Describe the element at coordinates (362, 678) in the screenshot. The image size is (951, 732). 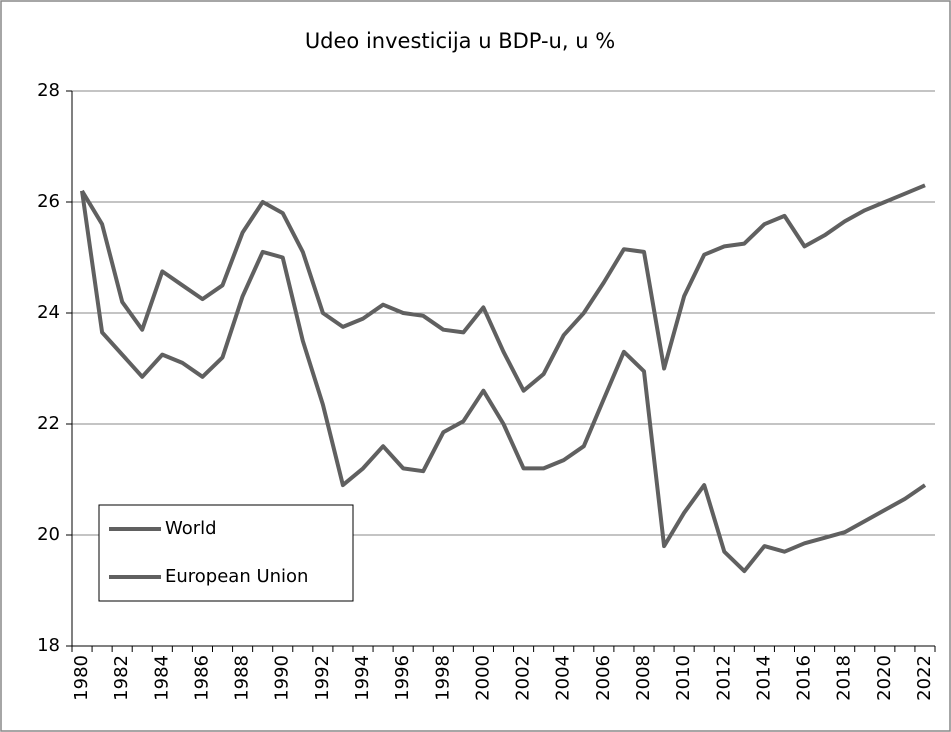
I see `x-tick-label: 1994` at that location.